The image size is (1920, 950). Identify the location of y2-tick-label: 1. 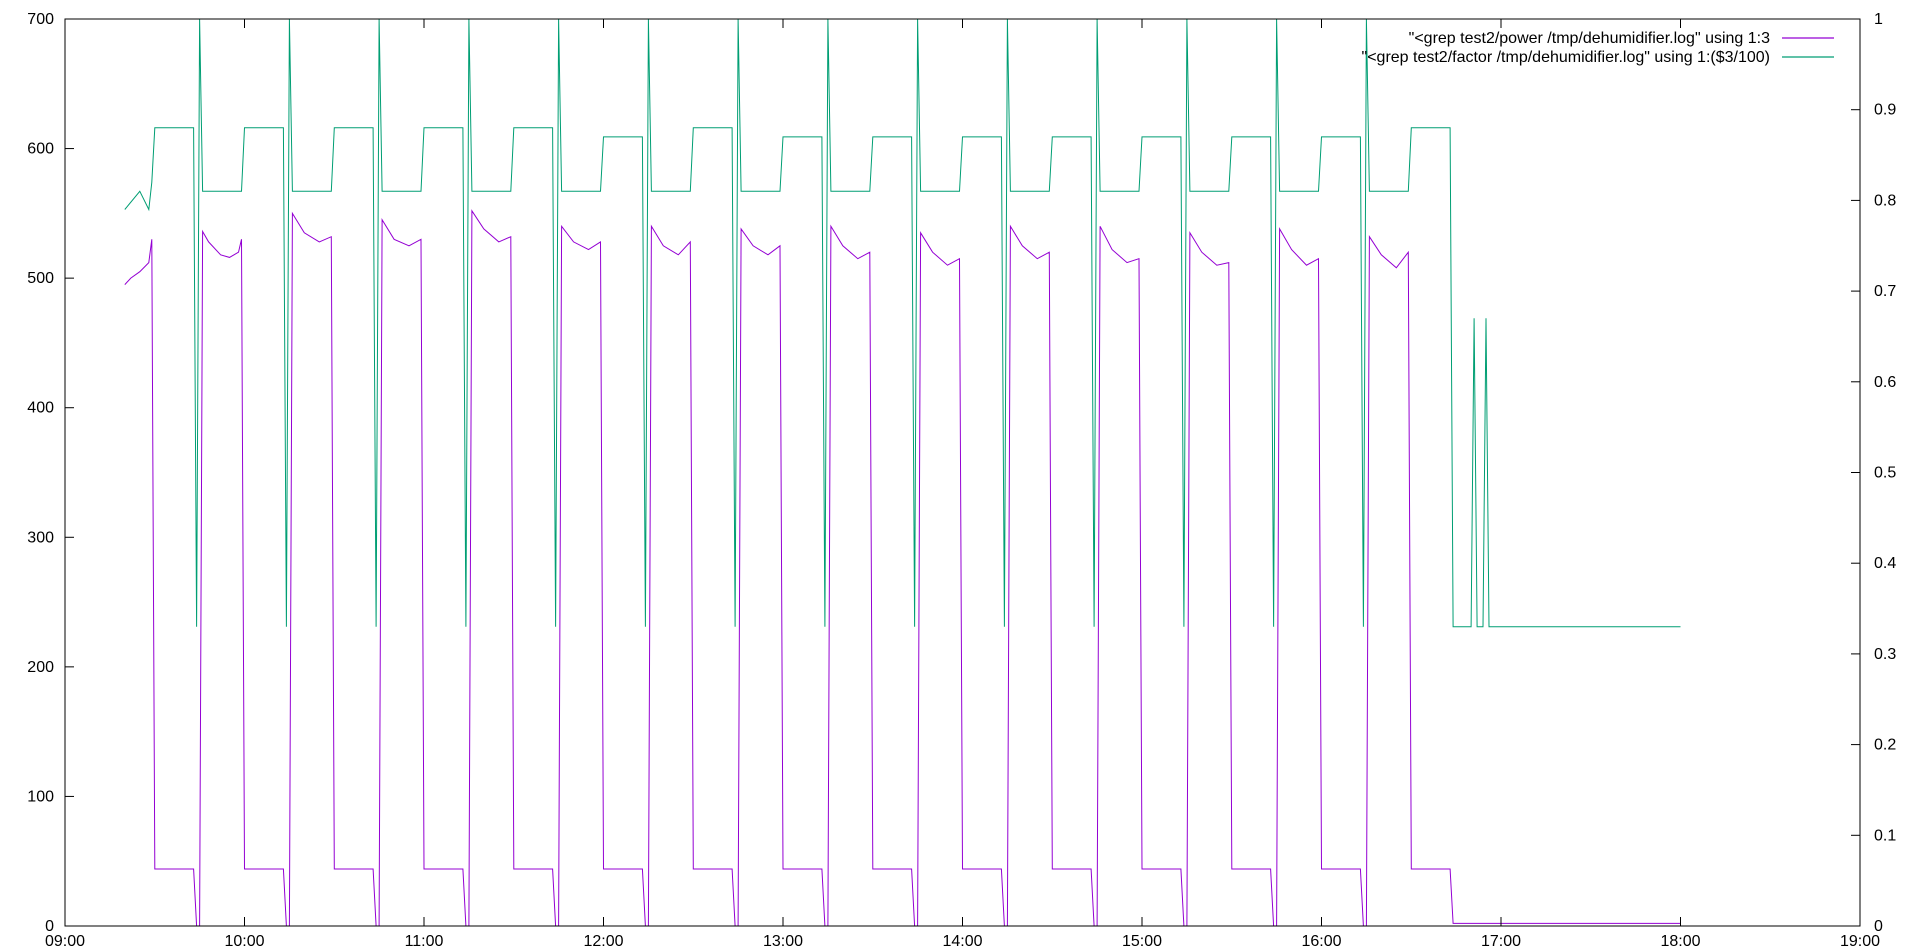
(1878, 19).